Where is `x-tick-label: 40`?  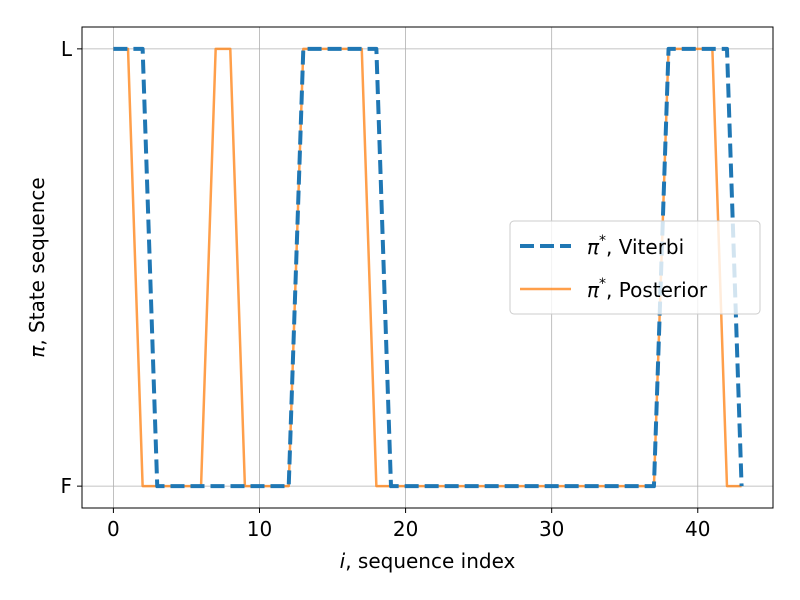 x-tick-label: 40 is located at coordinates (697, 529).